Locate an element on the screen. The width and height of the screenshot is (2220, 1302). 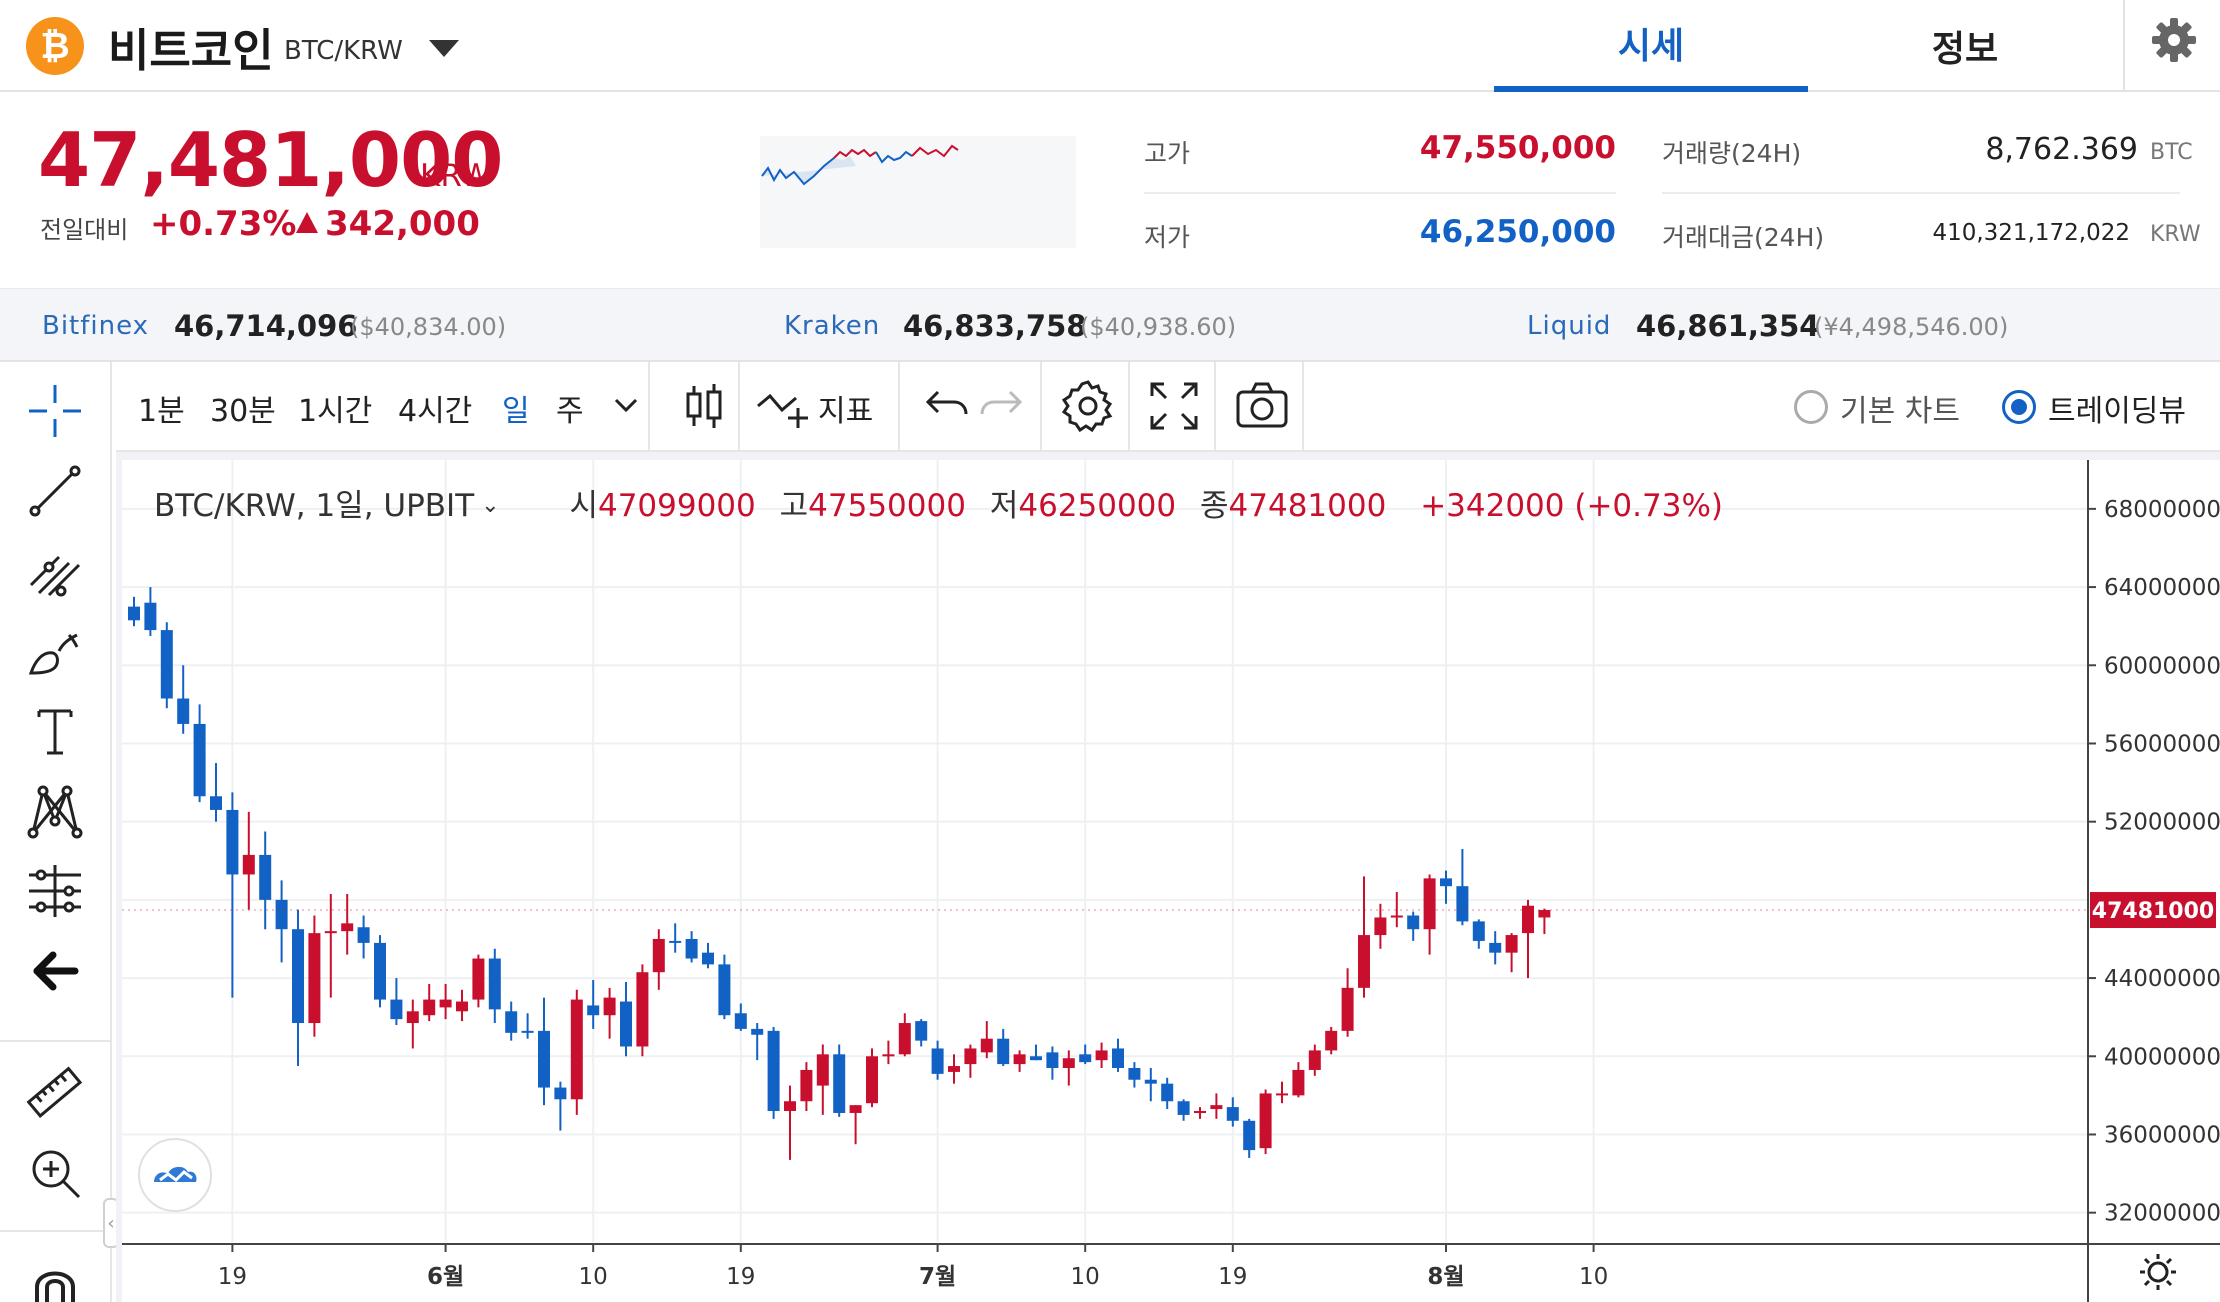
drawing-toolbar is located at coordinates (56, 832).